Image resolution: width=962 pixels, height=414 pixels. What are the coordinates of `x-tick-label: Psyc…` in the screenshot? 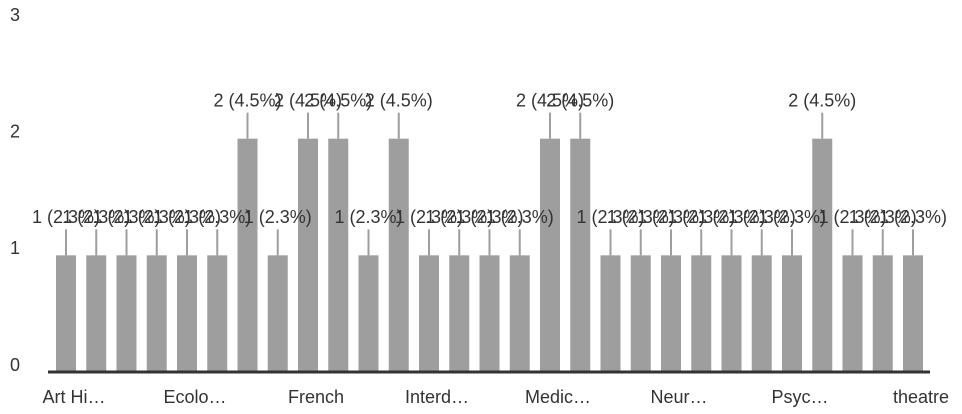 It's located at (799, 397).